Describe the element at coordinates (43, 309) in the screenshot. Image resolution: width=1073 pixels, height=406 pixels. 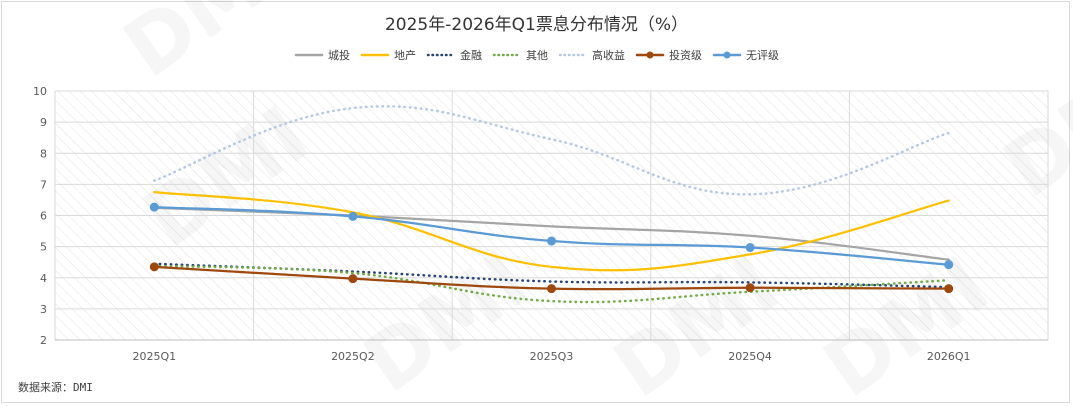
I see `y-tick-label: 3` at that location.